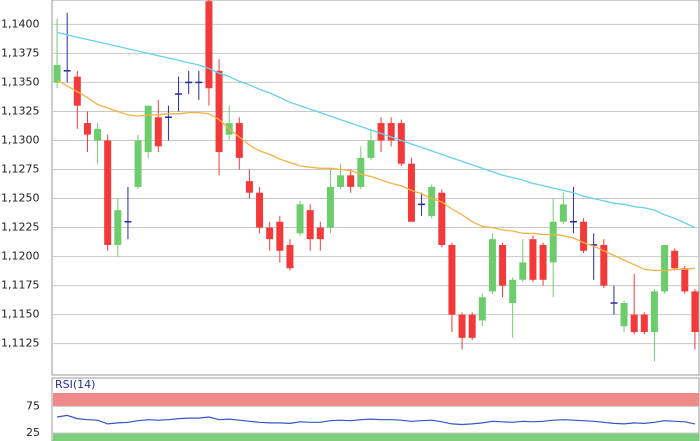 The height and width of the screenshot is (441, 700). Describe the element at coordinates (75, 384) in the screenshot. I see `rsi-title: RSI(14)` at that location.